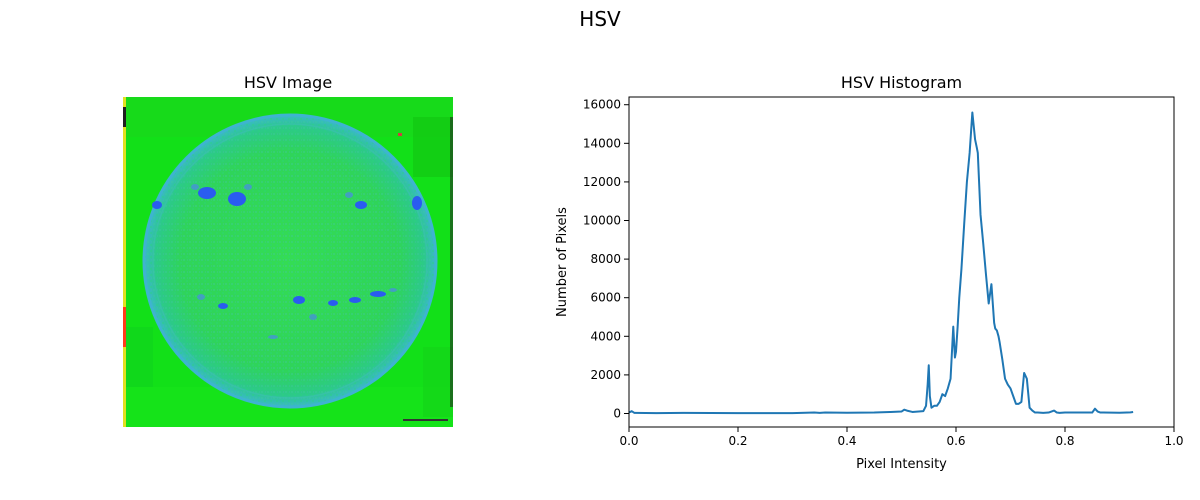  Describe the element at coordinates (602, 105) in the screenshot. I see `y-tick-label: 16000` at that location.